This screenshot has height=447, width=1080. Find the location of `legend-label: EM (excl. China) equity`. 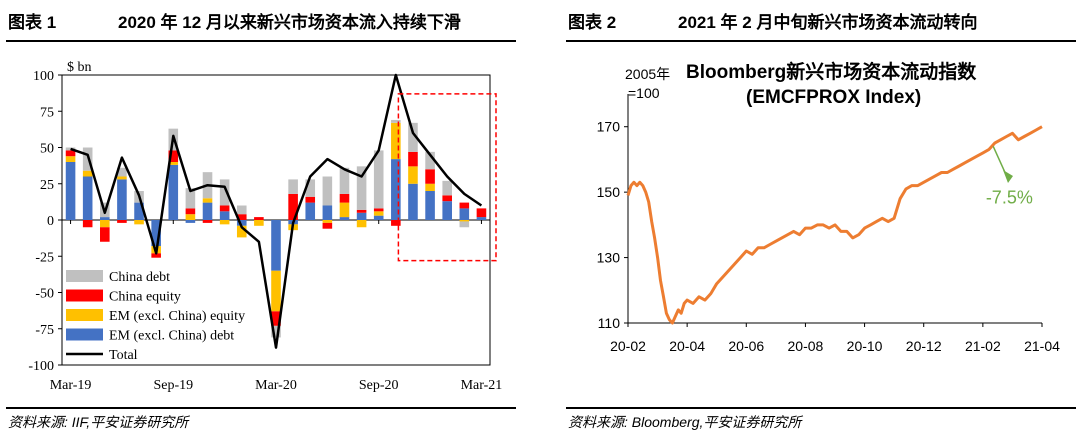

legend-label: EM (excl. China) equity is located at coordinates (177, 316).